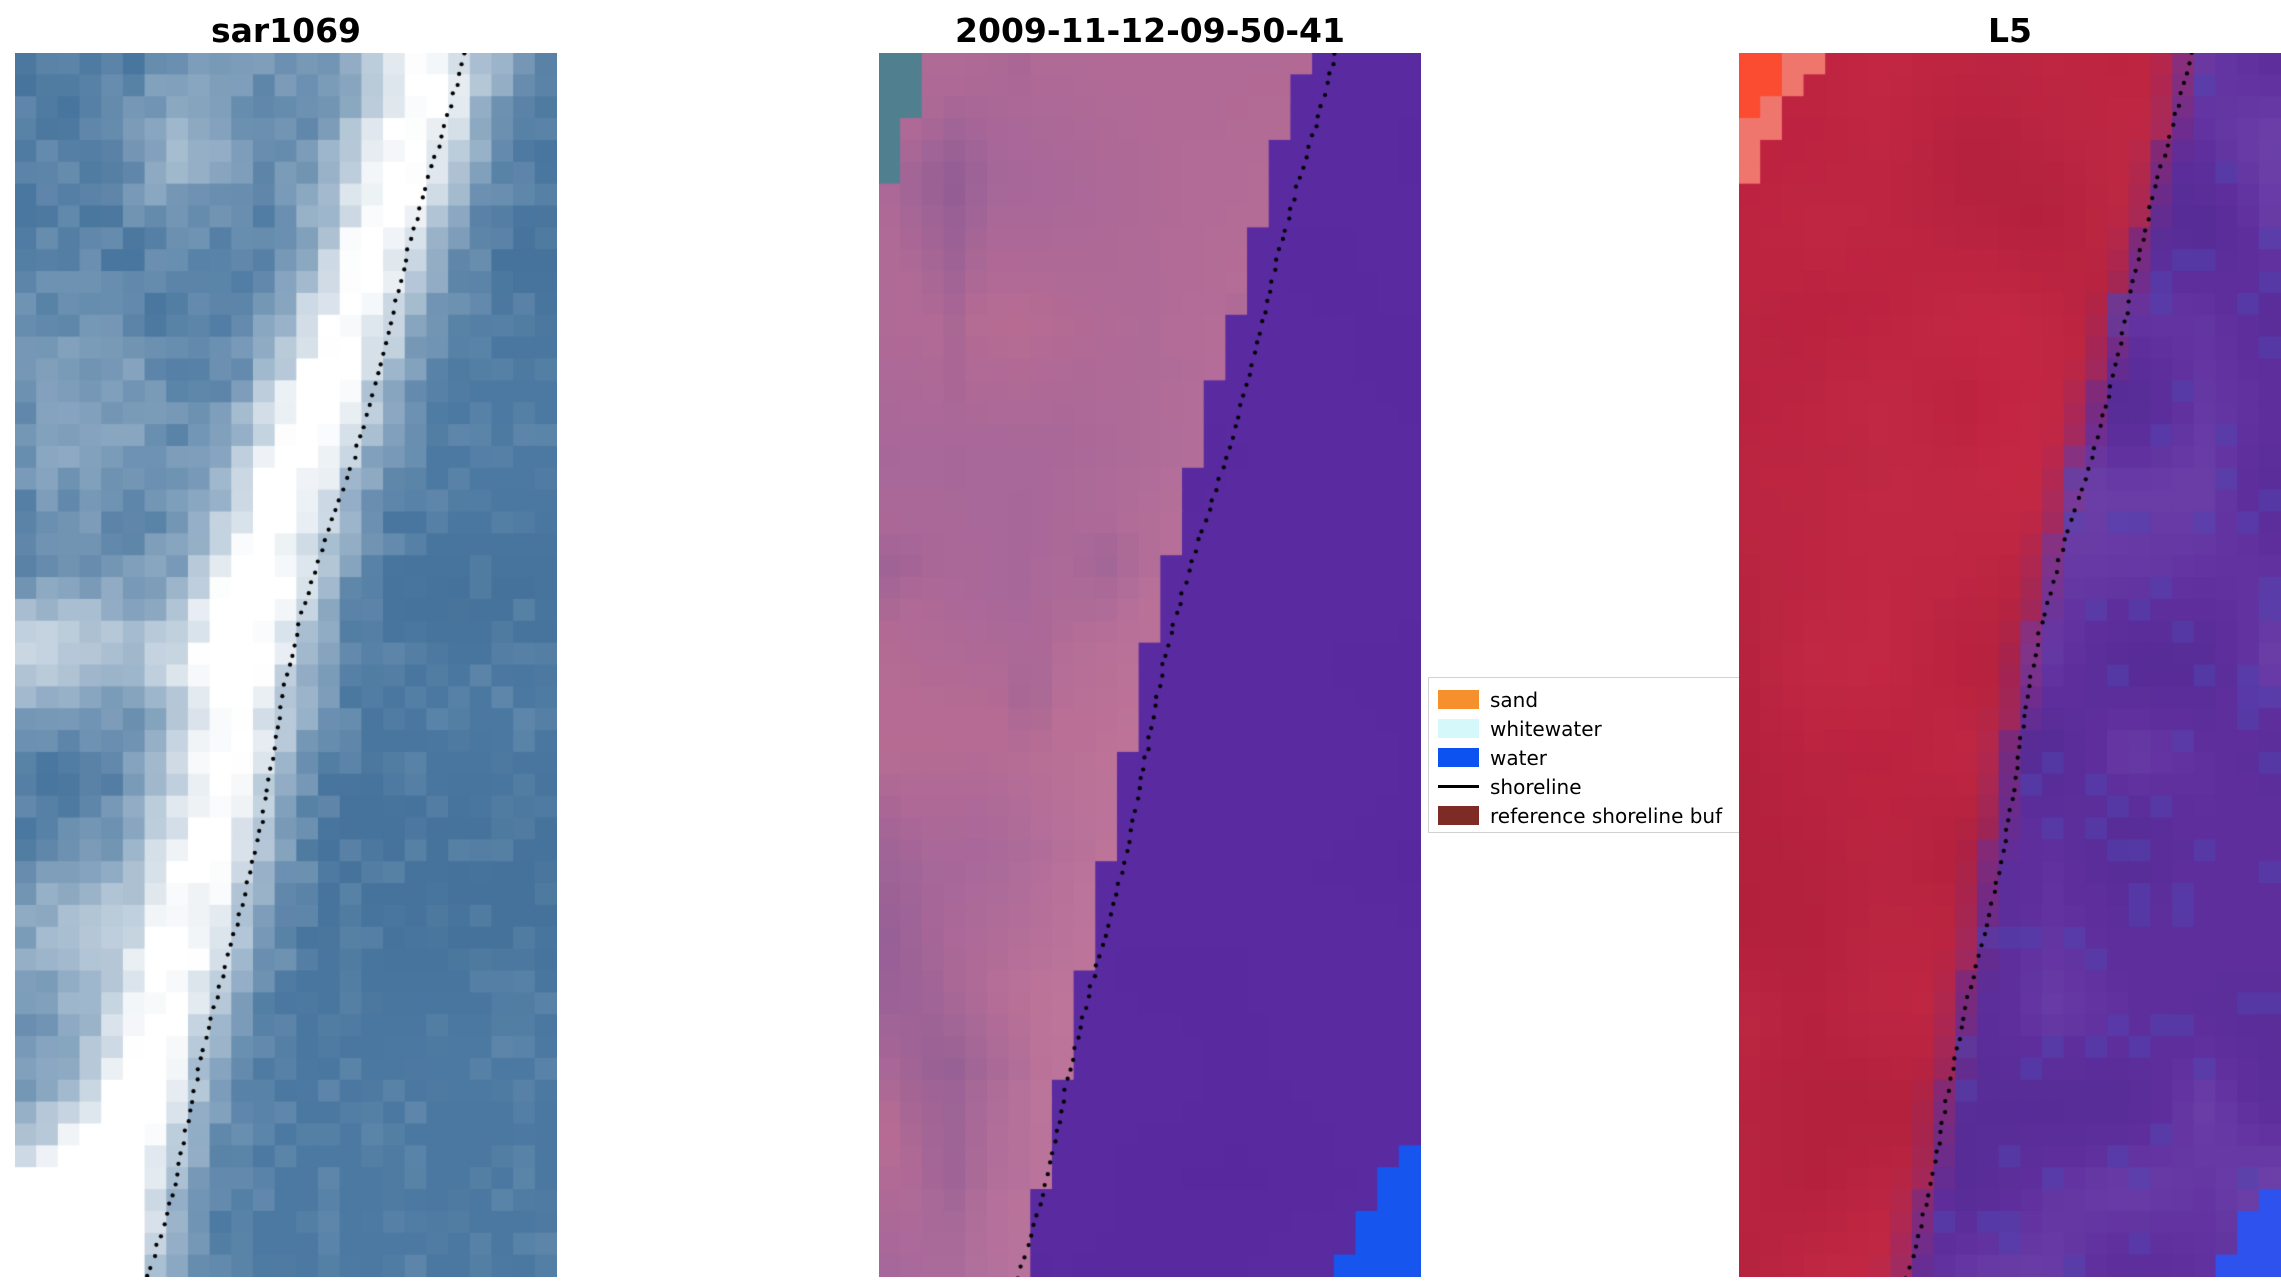 This screenshot has height=1283, width=2281. Describe the element at coordinates (1458, 757) in the screenshot. I see `water-swatch` at that location.